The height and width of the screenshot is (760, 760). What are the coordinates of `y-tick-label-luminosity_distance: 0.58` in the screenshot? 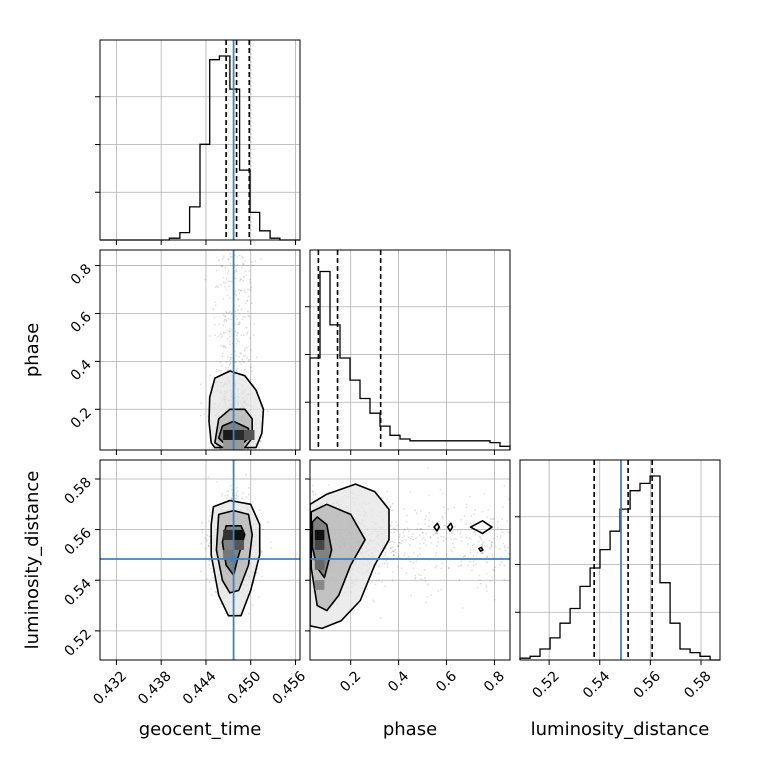 It's located at (77, 491).